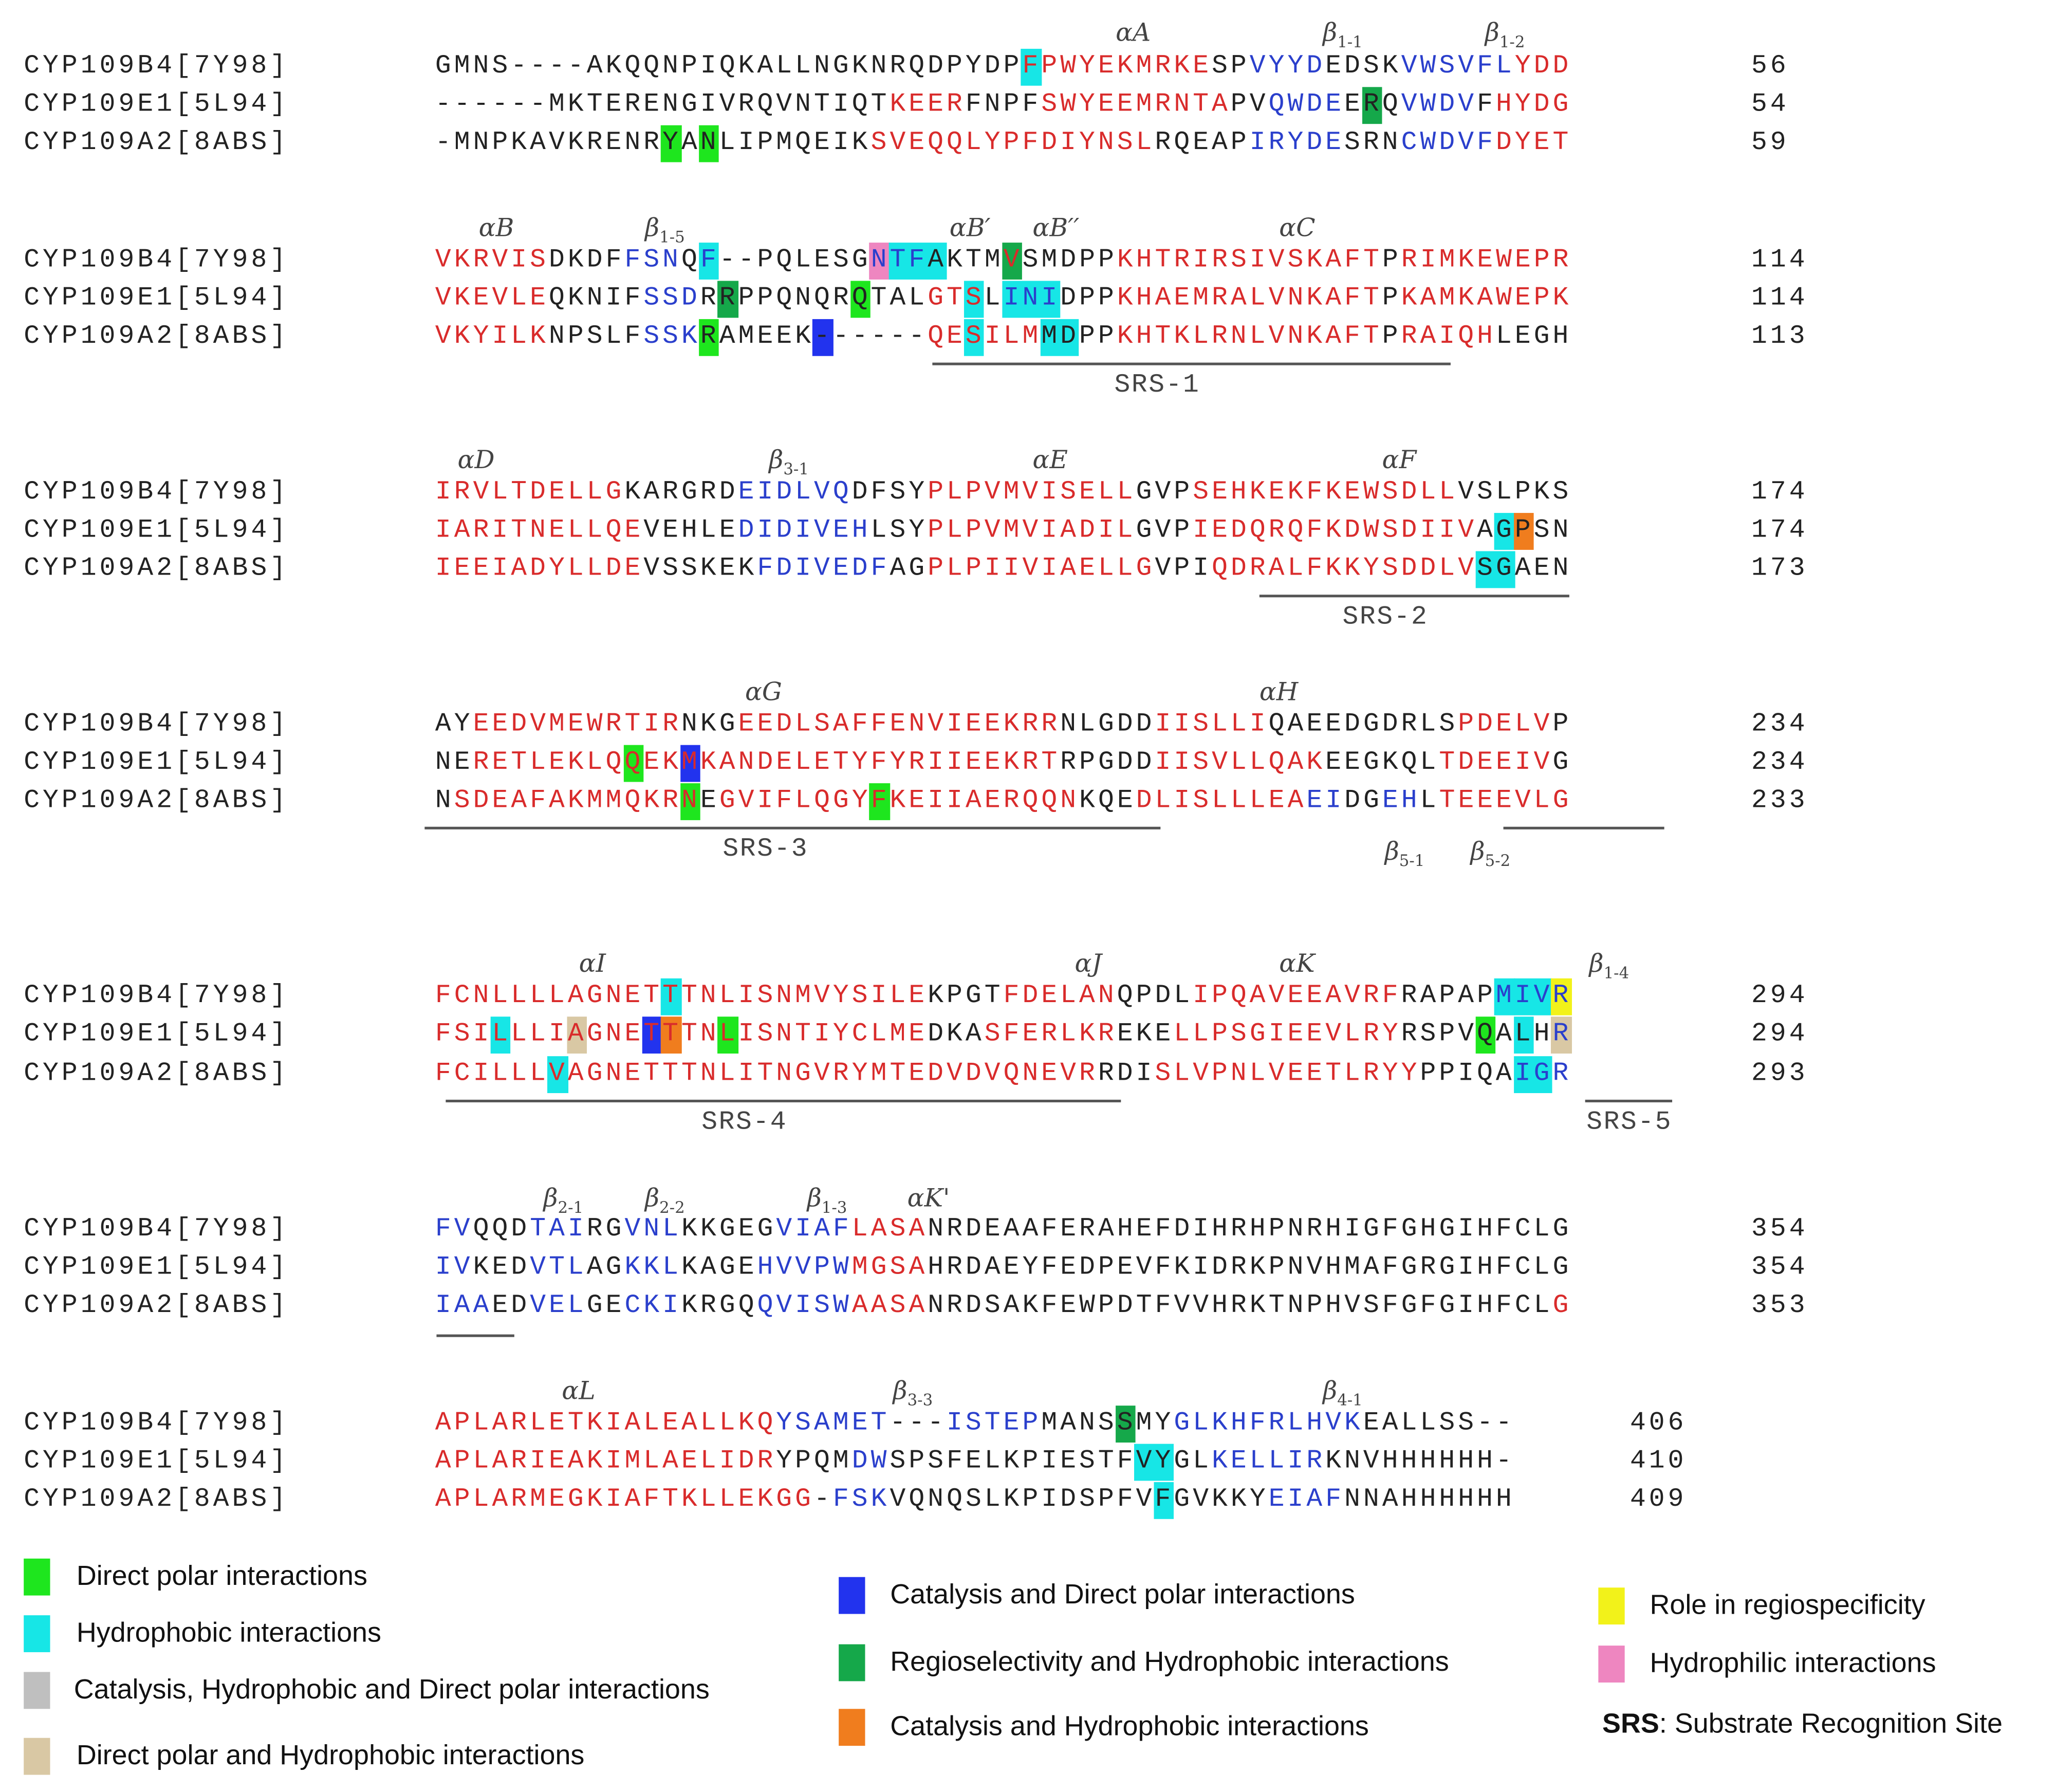  I want to click on coil-segment: P, so click(1562, 725).